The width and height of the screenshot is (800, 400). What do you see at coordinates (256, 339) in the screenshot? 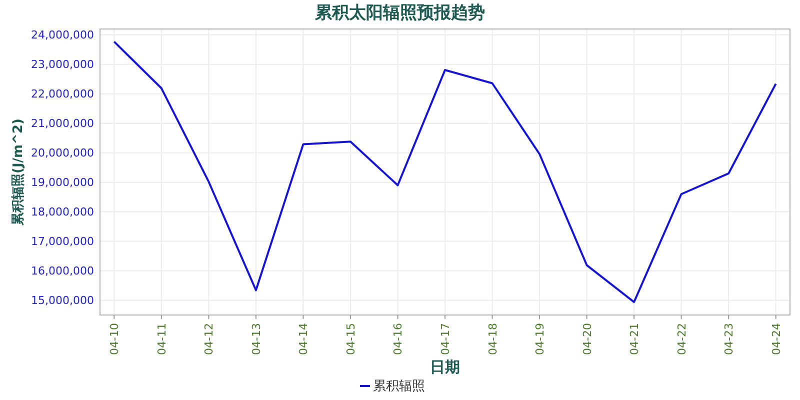
I see `x-tick-label: 04-13` at bounding box center [256, 339].